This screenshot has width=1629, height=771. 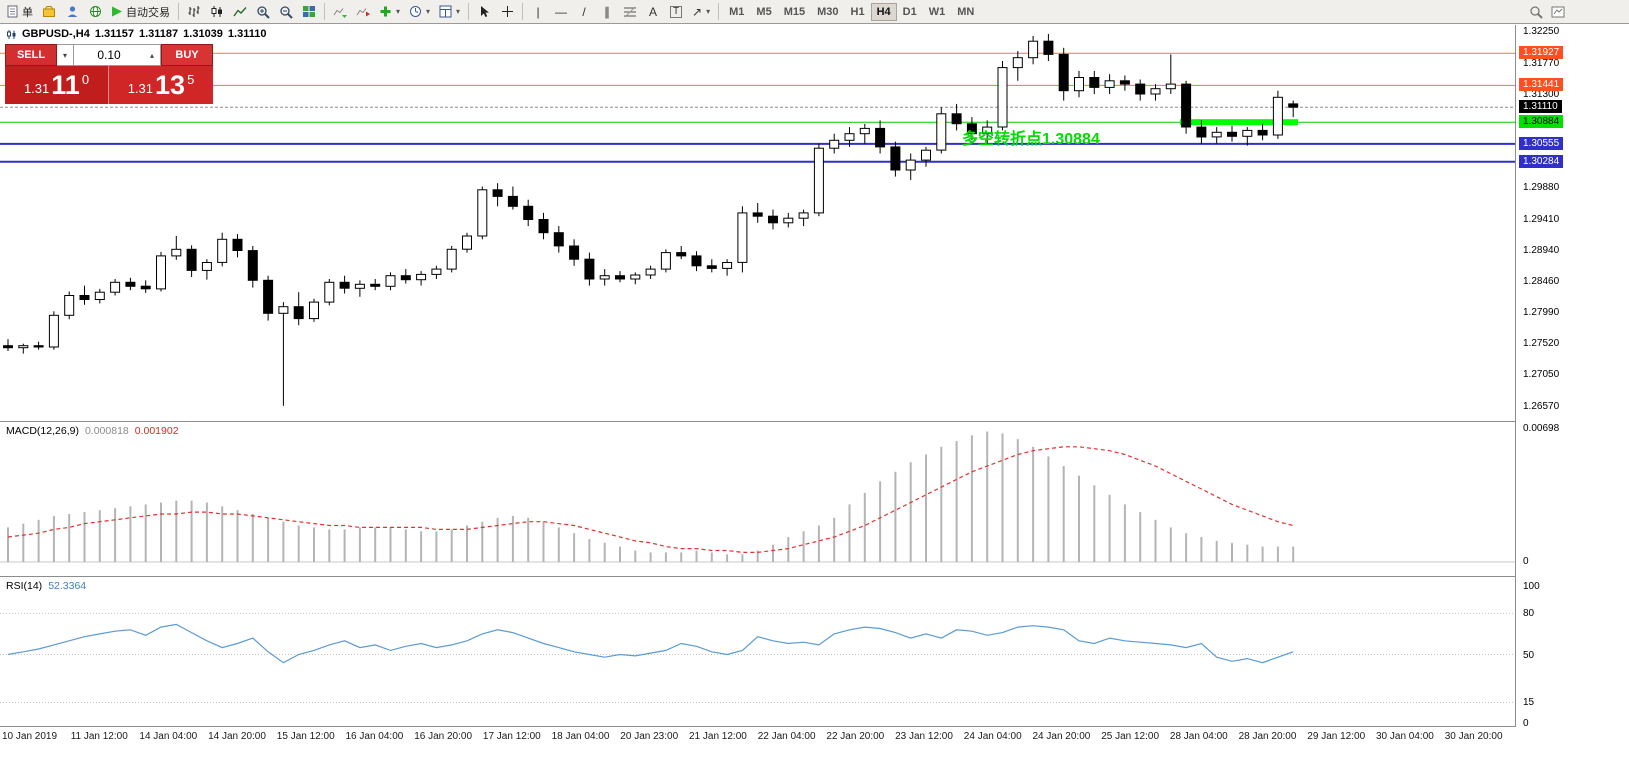 What do you see at coordinates (449, 12) in the screenshot?
I see `templates-button: ▾` at bounding box center [449, 12].